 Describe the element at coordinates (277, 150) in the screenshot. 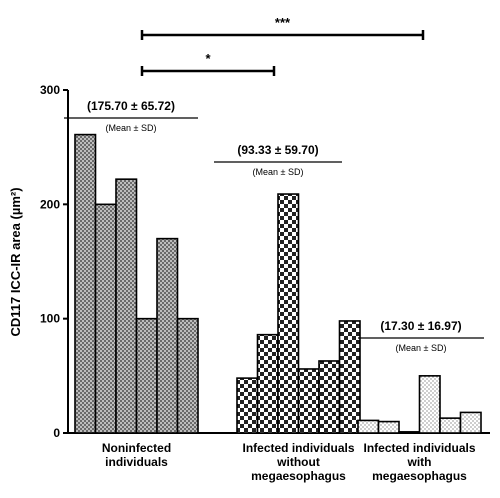

I see `stat-value: (93.33 ± 59.70)` at that location.